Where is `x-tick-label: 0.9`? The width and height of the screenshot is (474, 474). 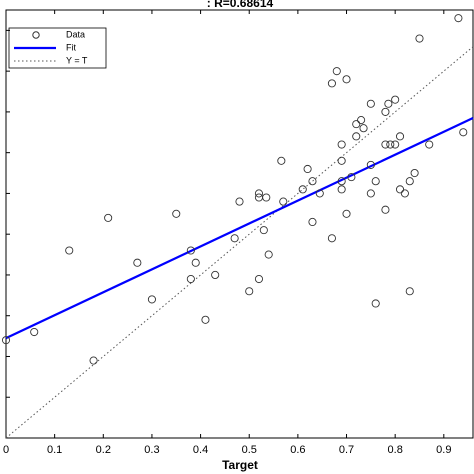 x-tick-label: 0.9 is located at coordinates (443, 450).